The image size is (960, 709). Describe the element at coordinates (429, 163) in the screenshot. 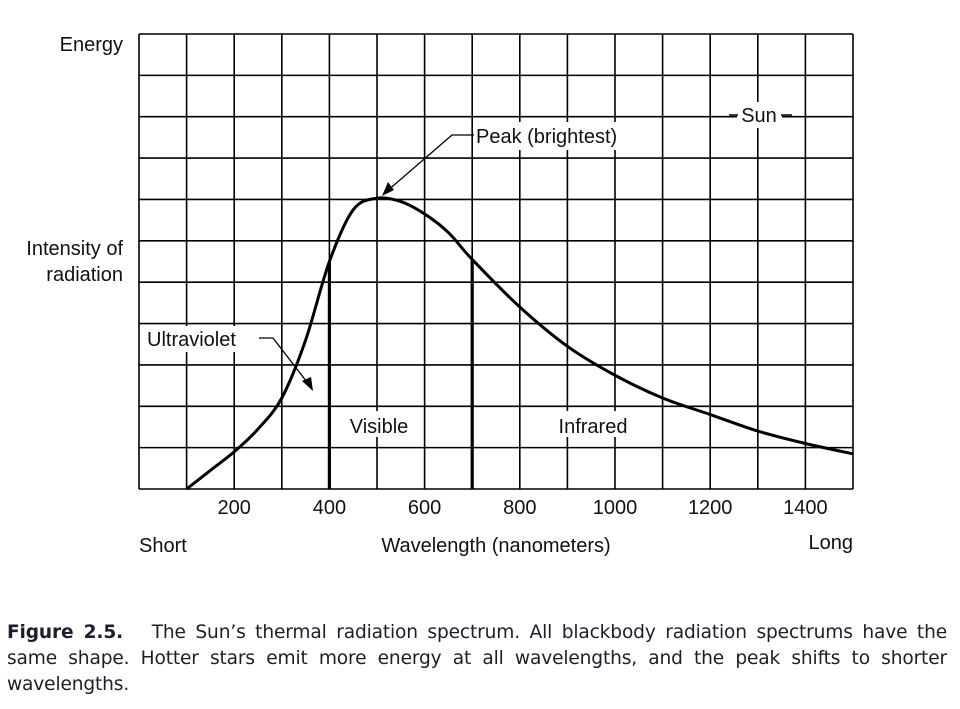

I see `peak-leader-line` at that location.